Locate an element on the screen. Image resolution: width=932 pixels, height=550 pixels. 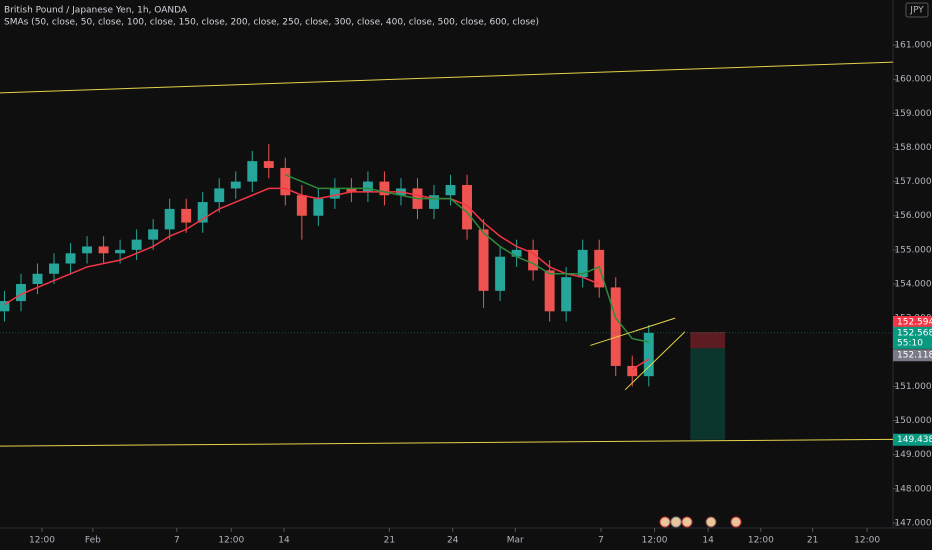
y-tick-label: 154.000 is located at coordinates (912, 285).